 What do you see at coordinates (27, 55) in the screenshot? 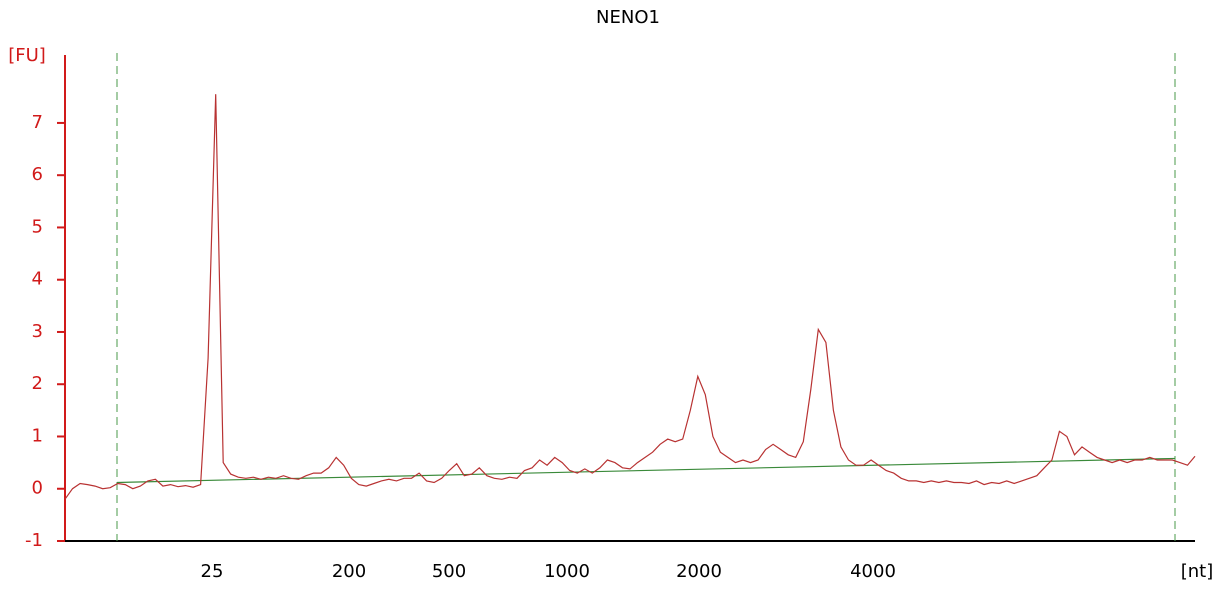
I see `y-axis-label: [FU]` at bounding box center [27, 55].